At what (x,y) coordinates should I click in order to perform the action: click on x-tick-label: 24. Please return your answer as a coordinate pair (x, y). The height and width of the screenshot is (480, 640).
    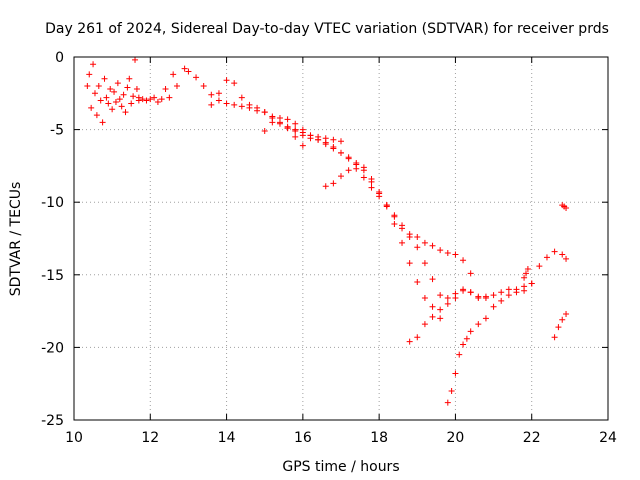
    Looking at the image, I should click on (608, 438).